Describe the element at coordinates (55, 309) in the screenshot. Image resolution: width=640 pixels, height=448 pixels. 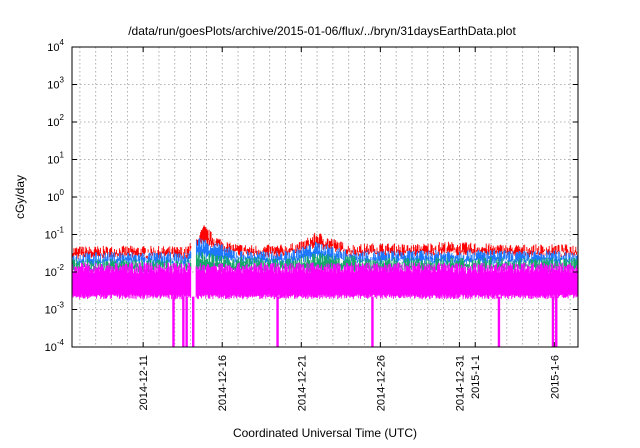
I see `y-tick-label: 10⁻³` at that location.